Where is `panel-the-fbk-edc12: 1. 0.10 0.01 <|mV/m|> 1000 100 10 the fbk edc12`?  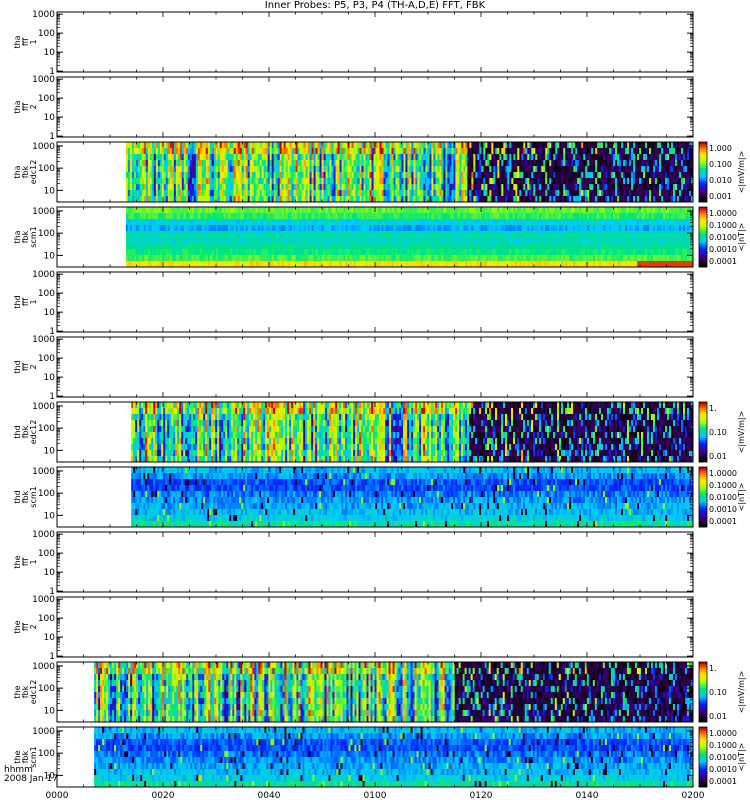
panel-the-fbk-edc12: 1. 0.10 0.01 <|mV/m|> 1000 100 10 the fbk edc12 is located at coordinates (379, 692).